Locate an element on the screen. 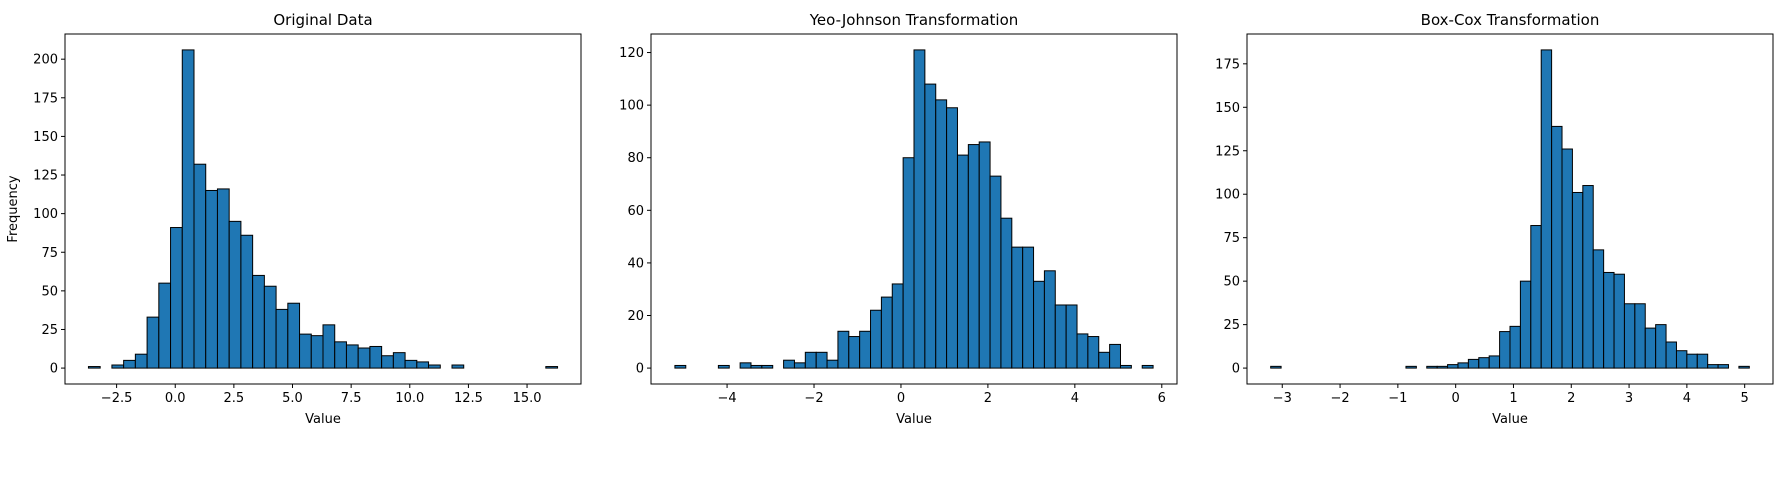 Image resolution: width=1790 pixels, height=490 pixels. y-tick-label: 25 is located at coordinates (49, 330).